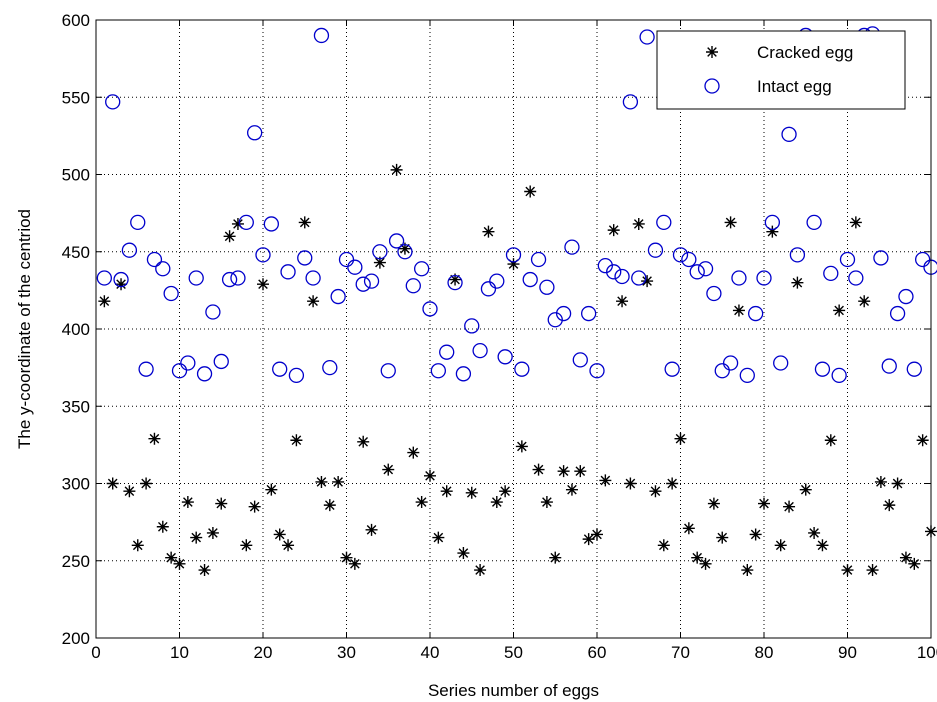 This screenshot has width=937, height=702. I want to click on y-tick-label: 500, so click(76, 175).